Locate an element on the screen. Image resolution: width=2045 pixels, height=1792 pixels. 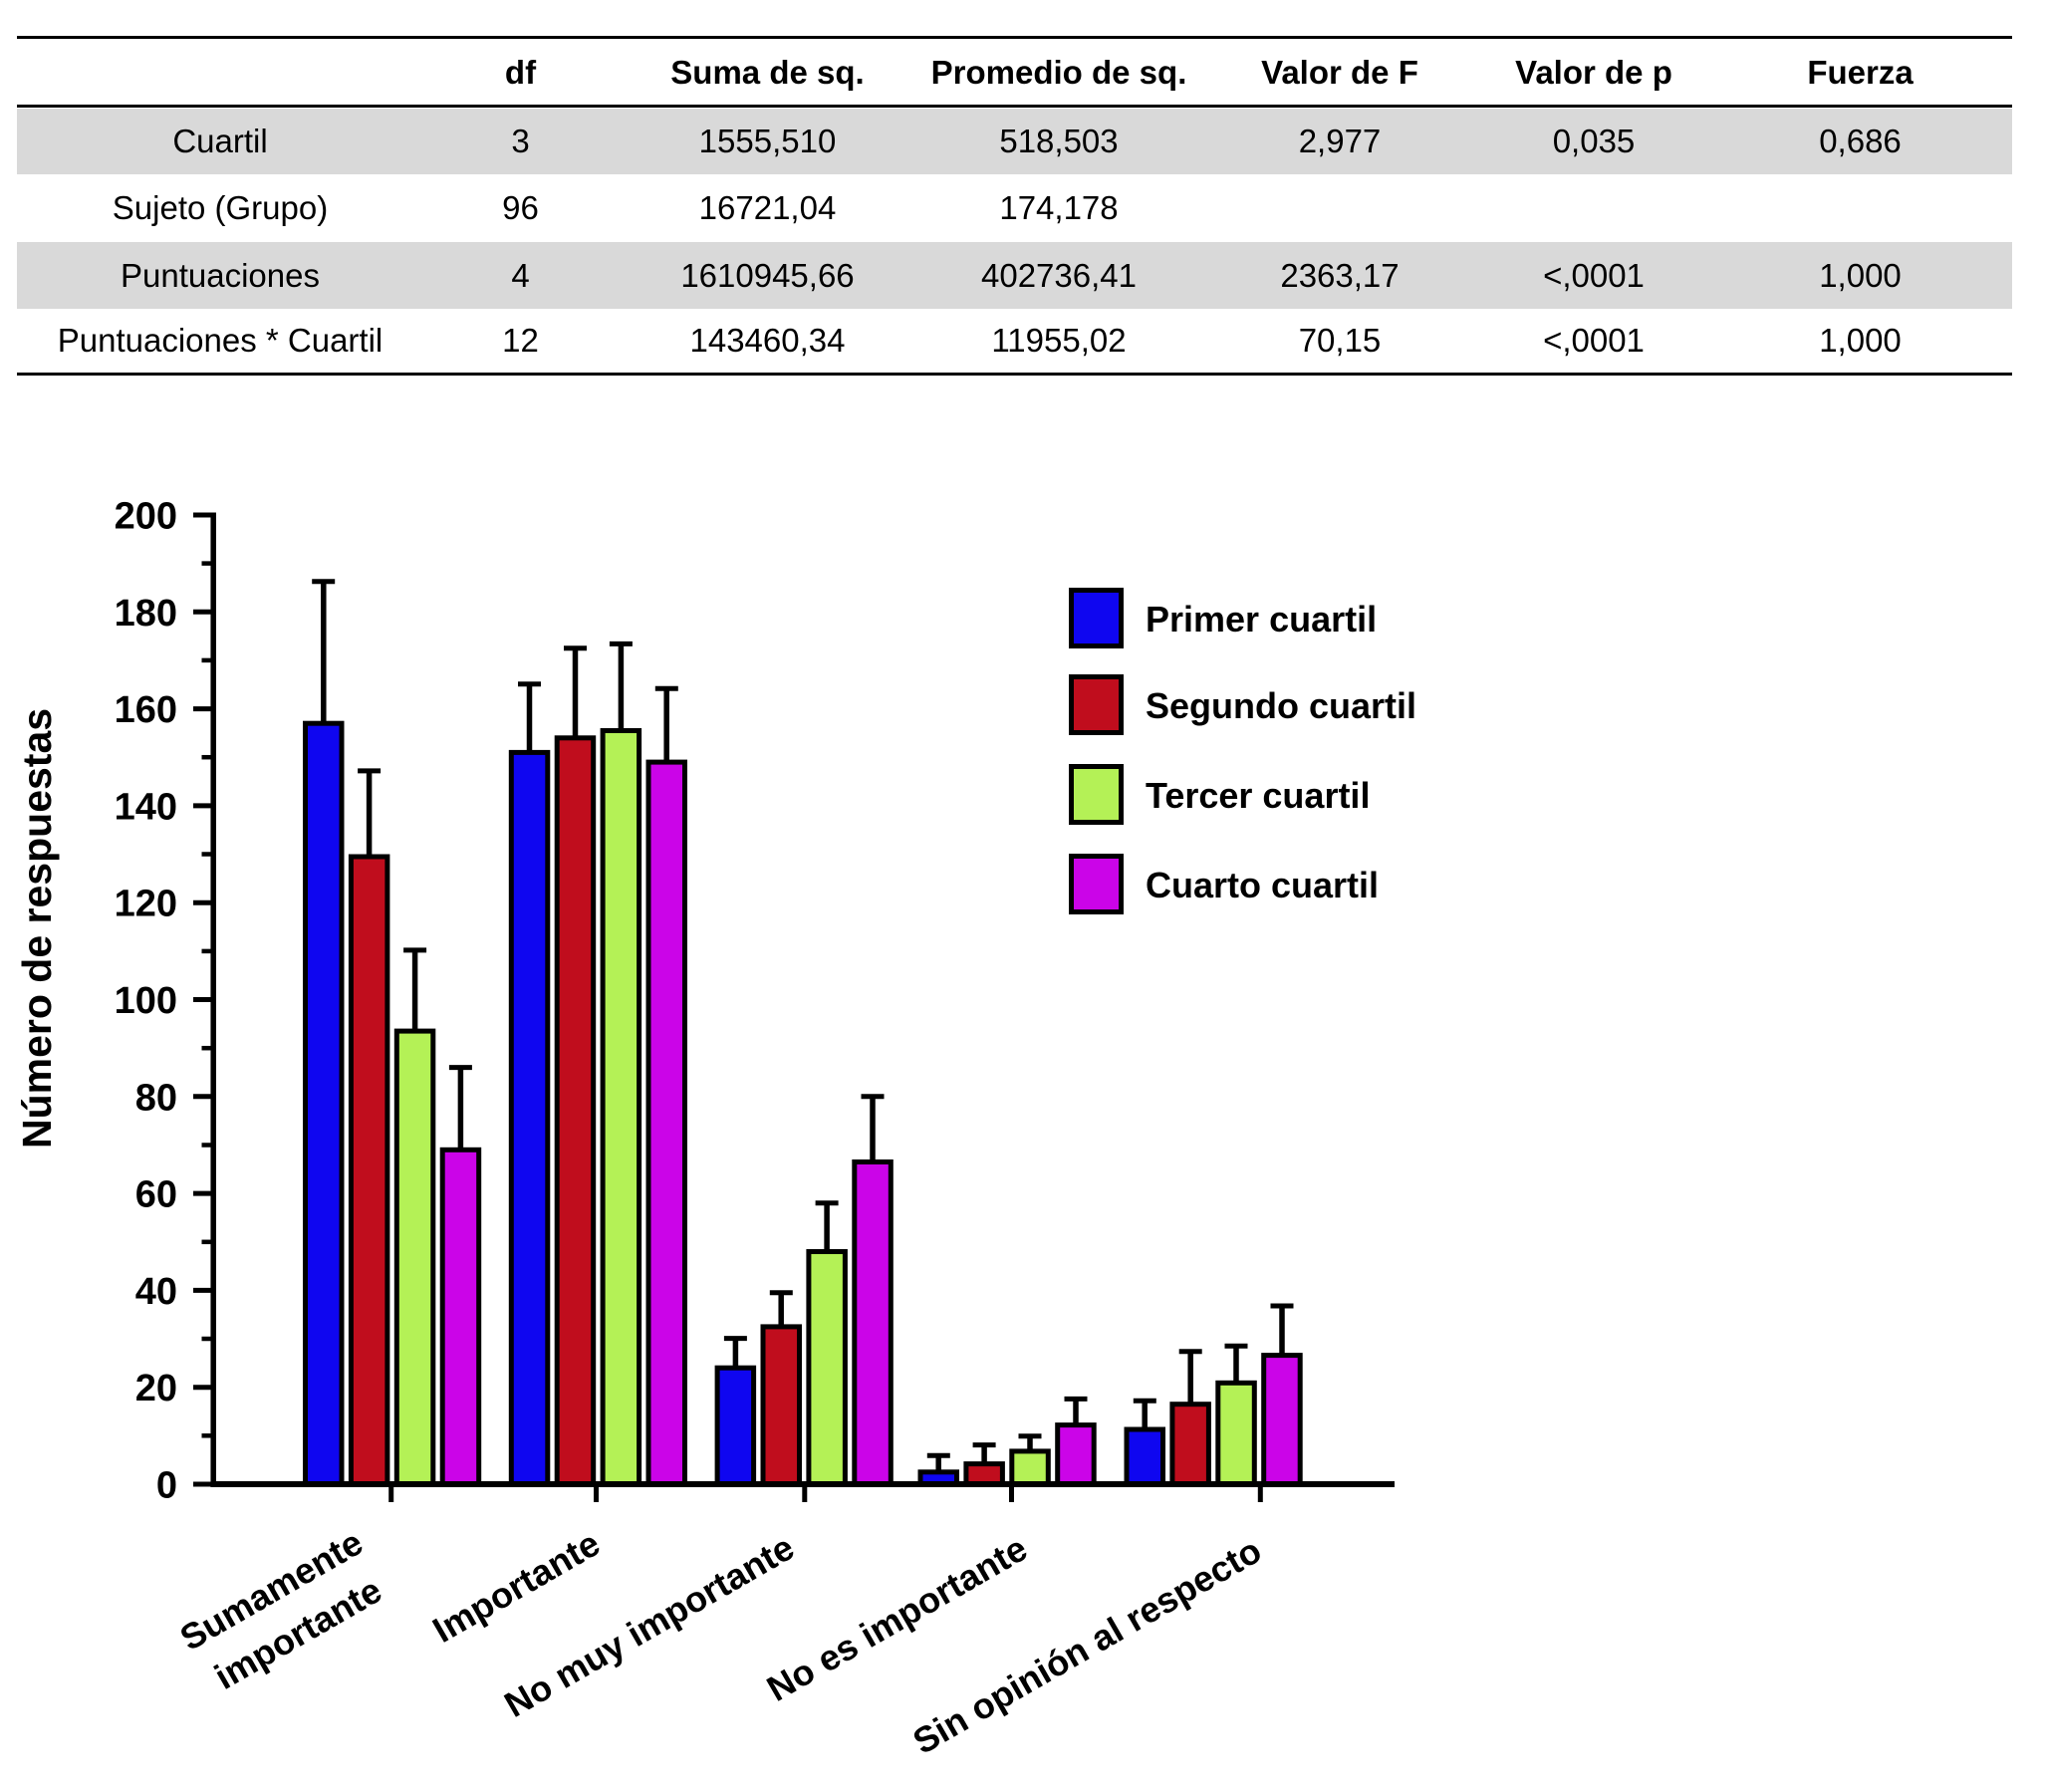
svg-text: Número de respuestas is located at coordinates (37, 928).